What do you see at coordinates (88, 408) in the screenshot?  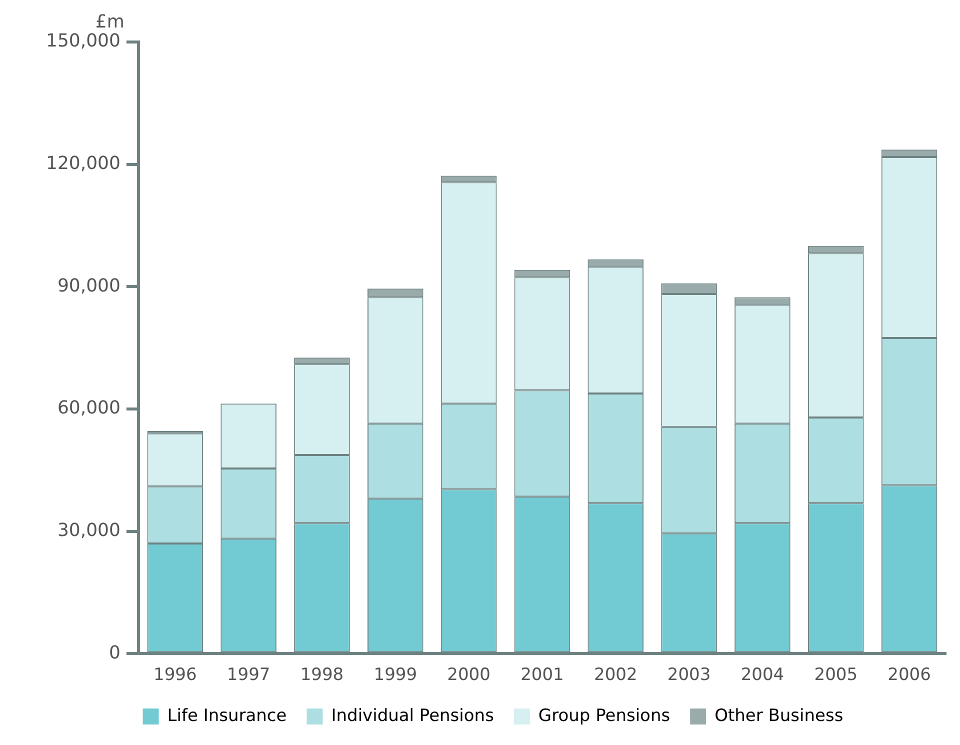 I see `y-tick-label: 60,000` at bounding box center [88, 408].